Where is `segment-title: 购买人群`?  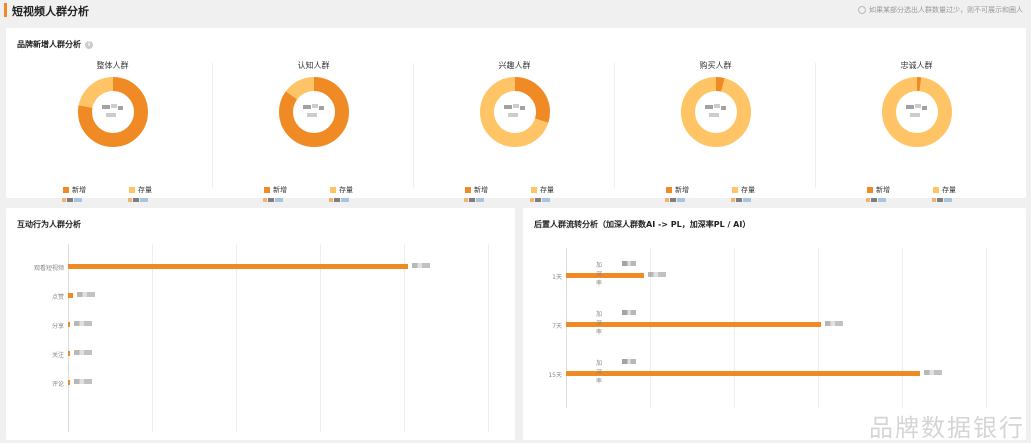 segment-title: 购买人群 is located at coordinates (715, 65).